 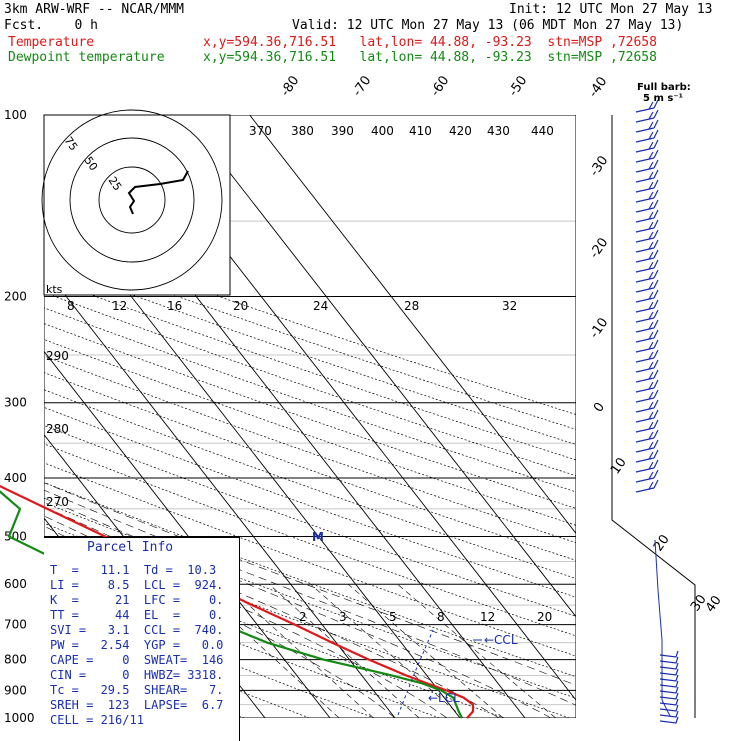 I want to click on hodograph-axis-label: 16, so click(x=174, y=306).